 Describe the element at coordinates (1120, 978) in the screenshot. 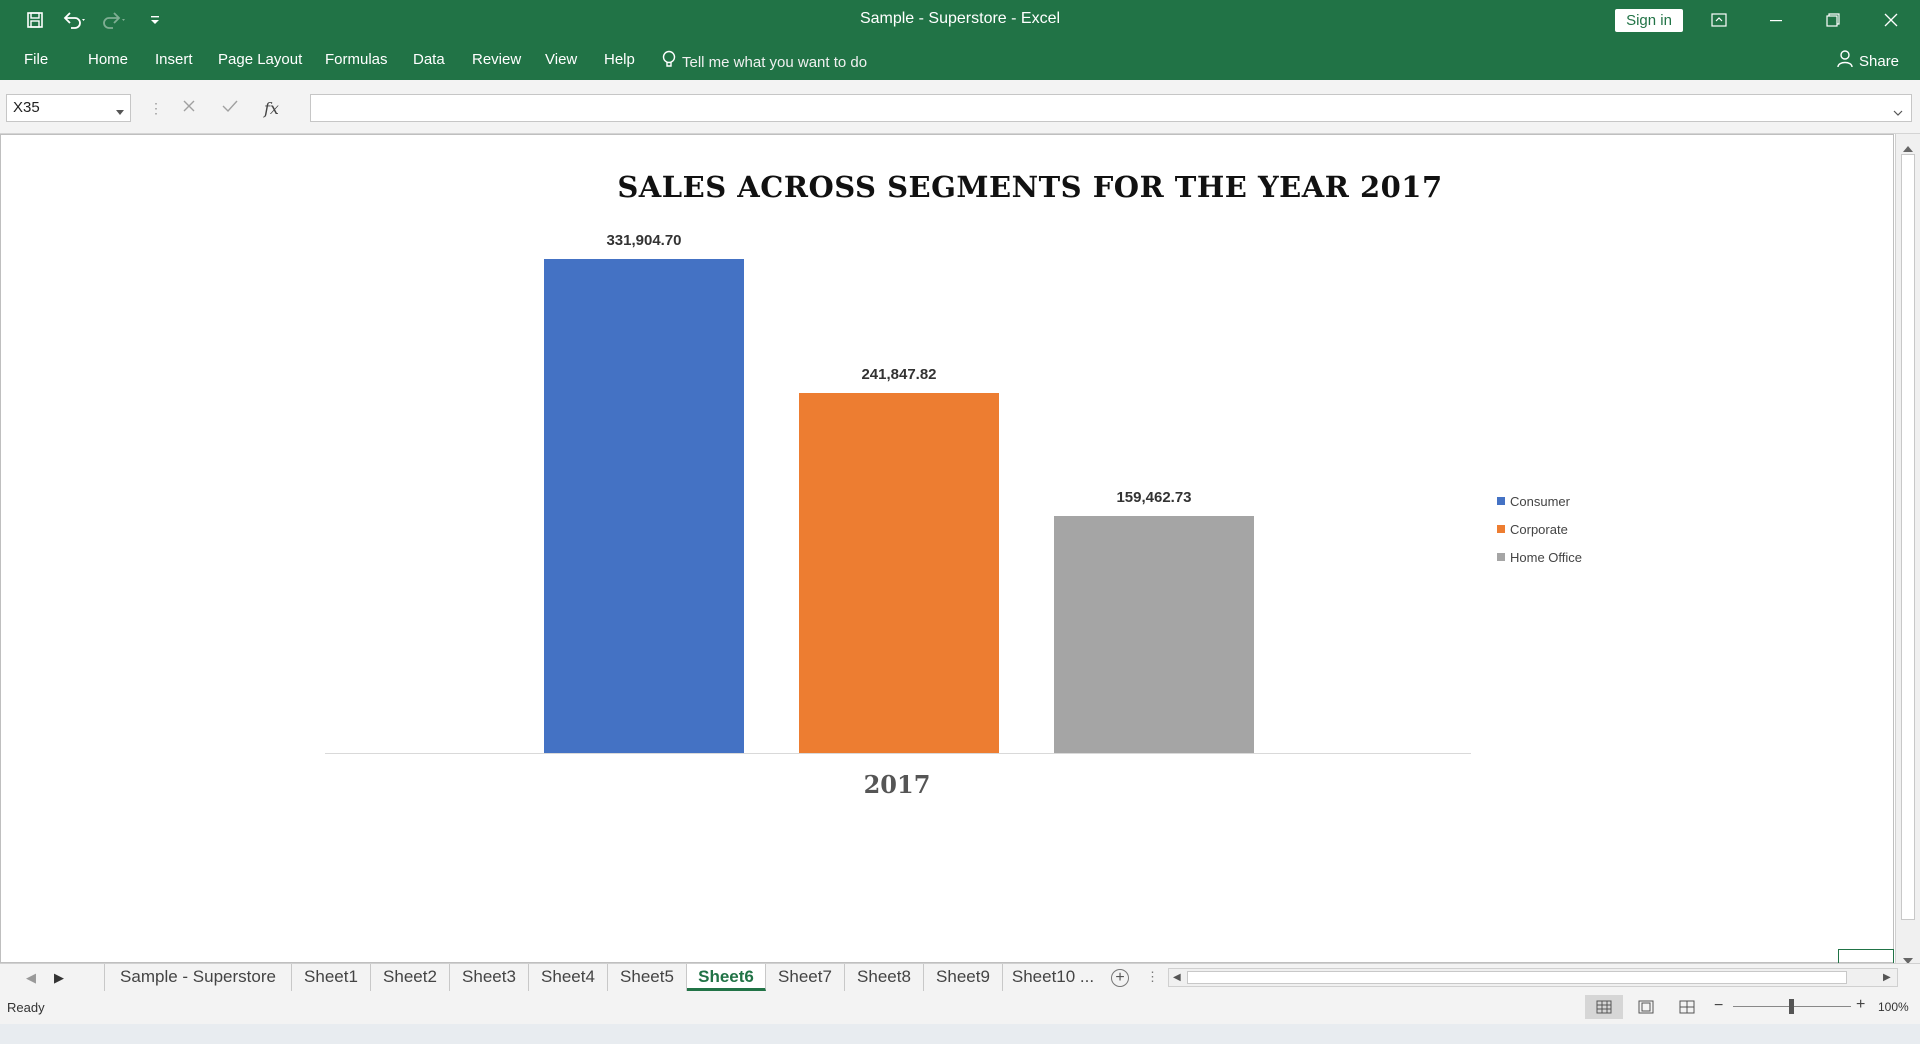

I see `add-sheet-icon: +` at that location.